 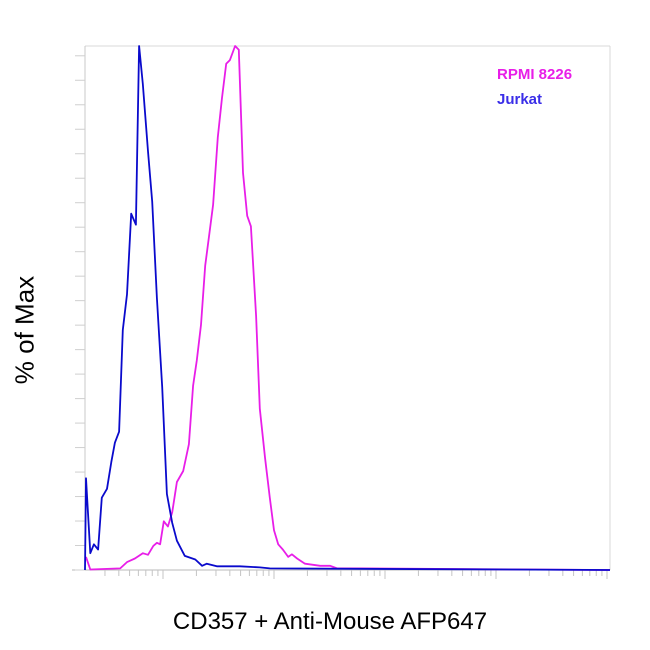 I want to click on legend-item-jurkat: Jurkat, so click(x=520, y=99).